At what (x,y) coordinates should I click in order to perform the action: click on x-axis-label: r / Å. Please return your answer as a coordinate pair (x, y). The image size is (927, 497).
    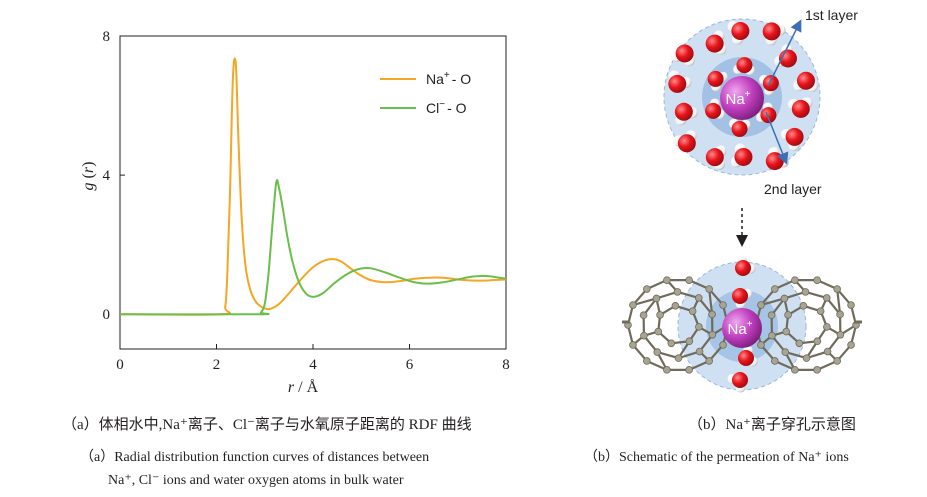
    Looking at the image, I should click on (303, 387).